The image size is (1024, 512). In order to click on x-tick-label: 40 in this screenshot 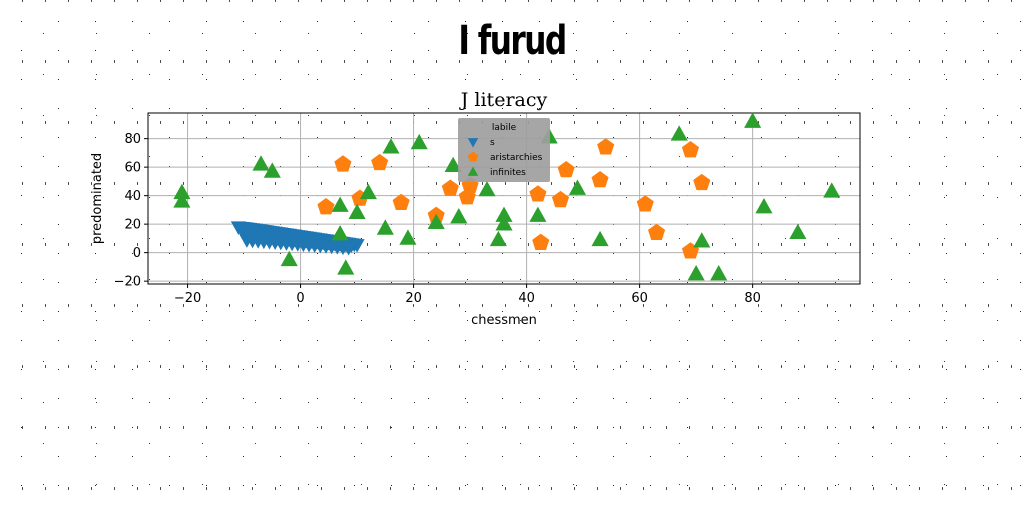, I will do `click(526, 298)`.